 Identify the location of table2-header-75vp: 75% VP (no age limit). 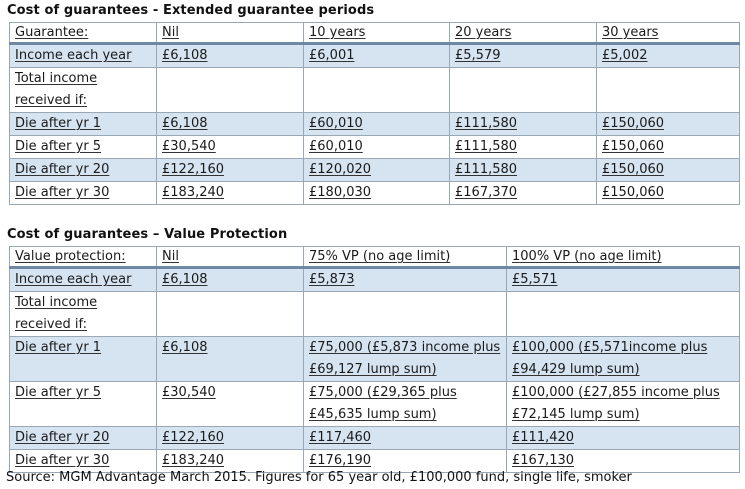
(405, 257).